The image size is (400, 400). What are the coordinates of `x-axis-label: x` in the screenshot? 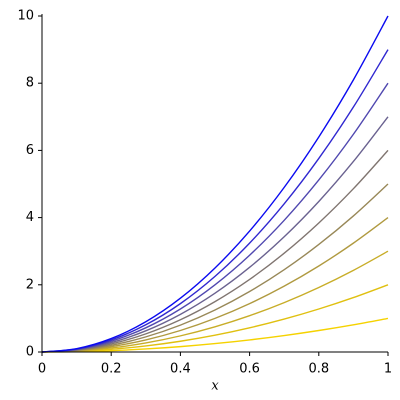 It's located at (215, 386).